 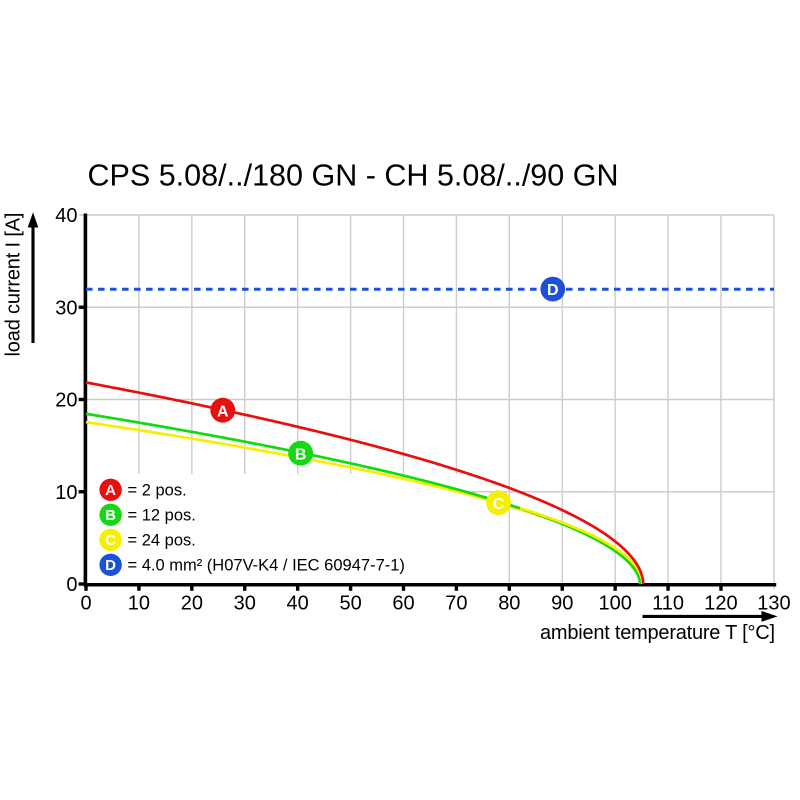 I want to click on svg-text:CPS 5.08/../180 GN - CH 5.08/.: CPS 5.08/../180 GN - CH 5.08/../90 GN, so click(x=353, y=176).